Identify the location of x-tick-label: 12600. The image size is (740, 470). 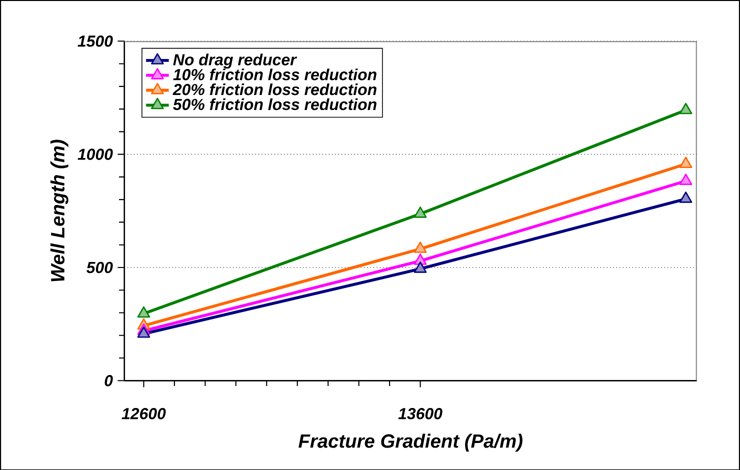
(144, 414).